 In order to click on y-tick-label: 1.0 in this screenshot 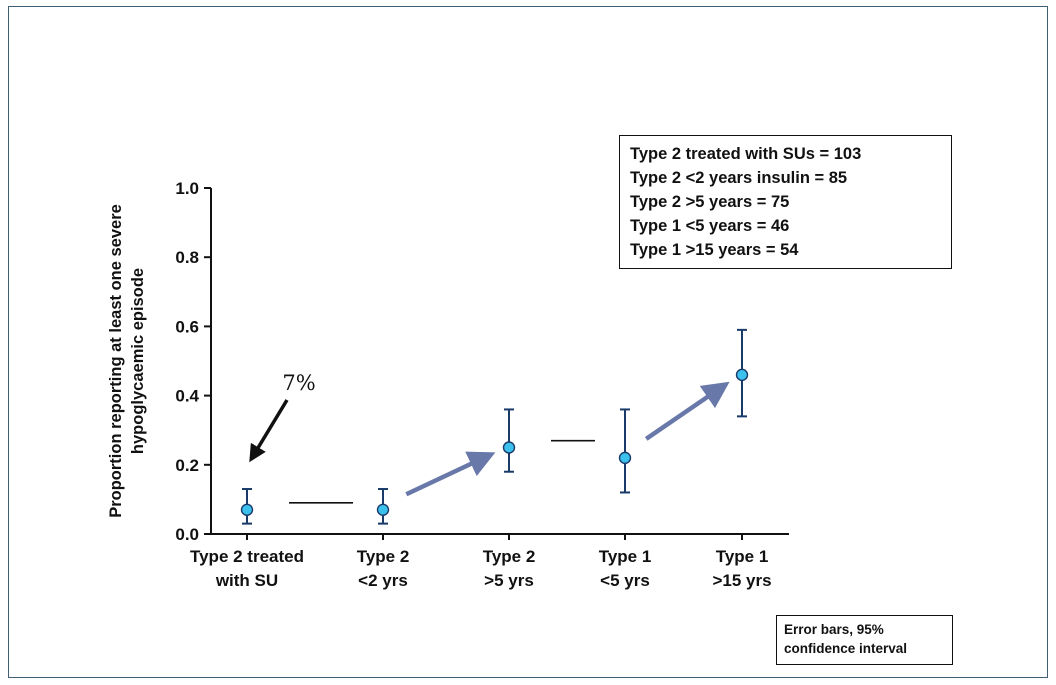, I will do `click(187, 188)`.